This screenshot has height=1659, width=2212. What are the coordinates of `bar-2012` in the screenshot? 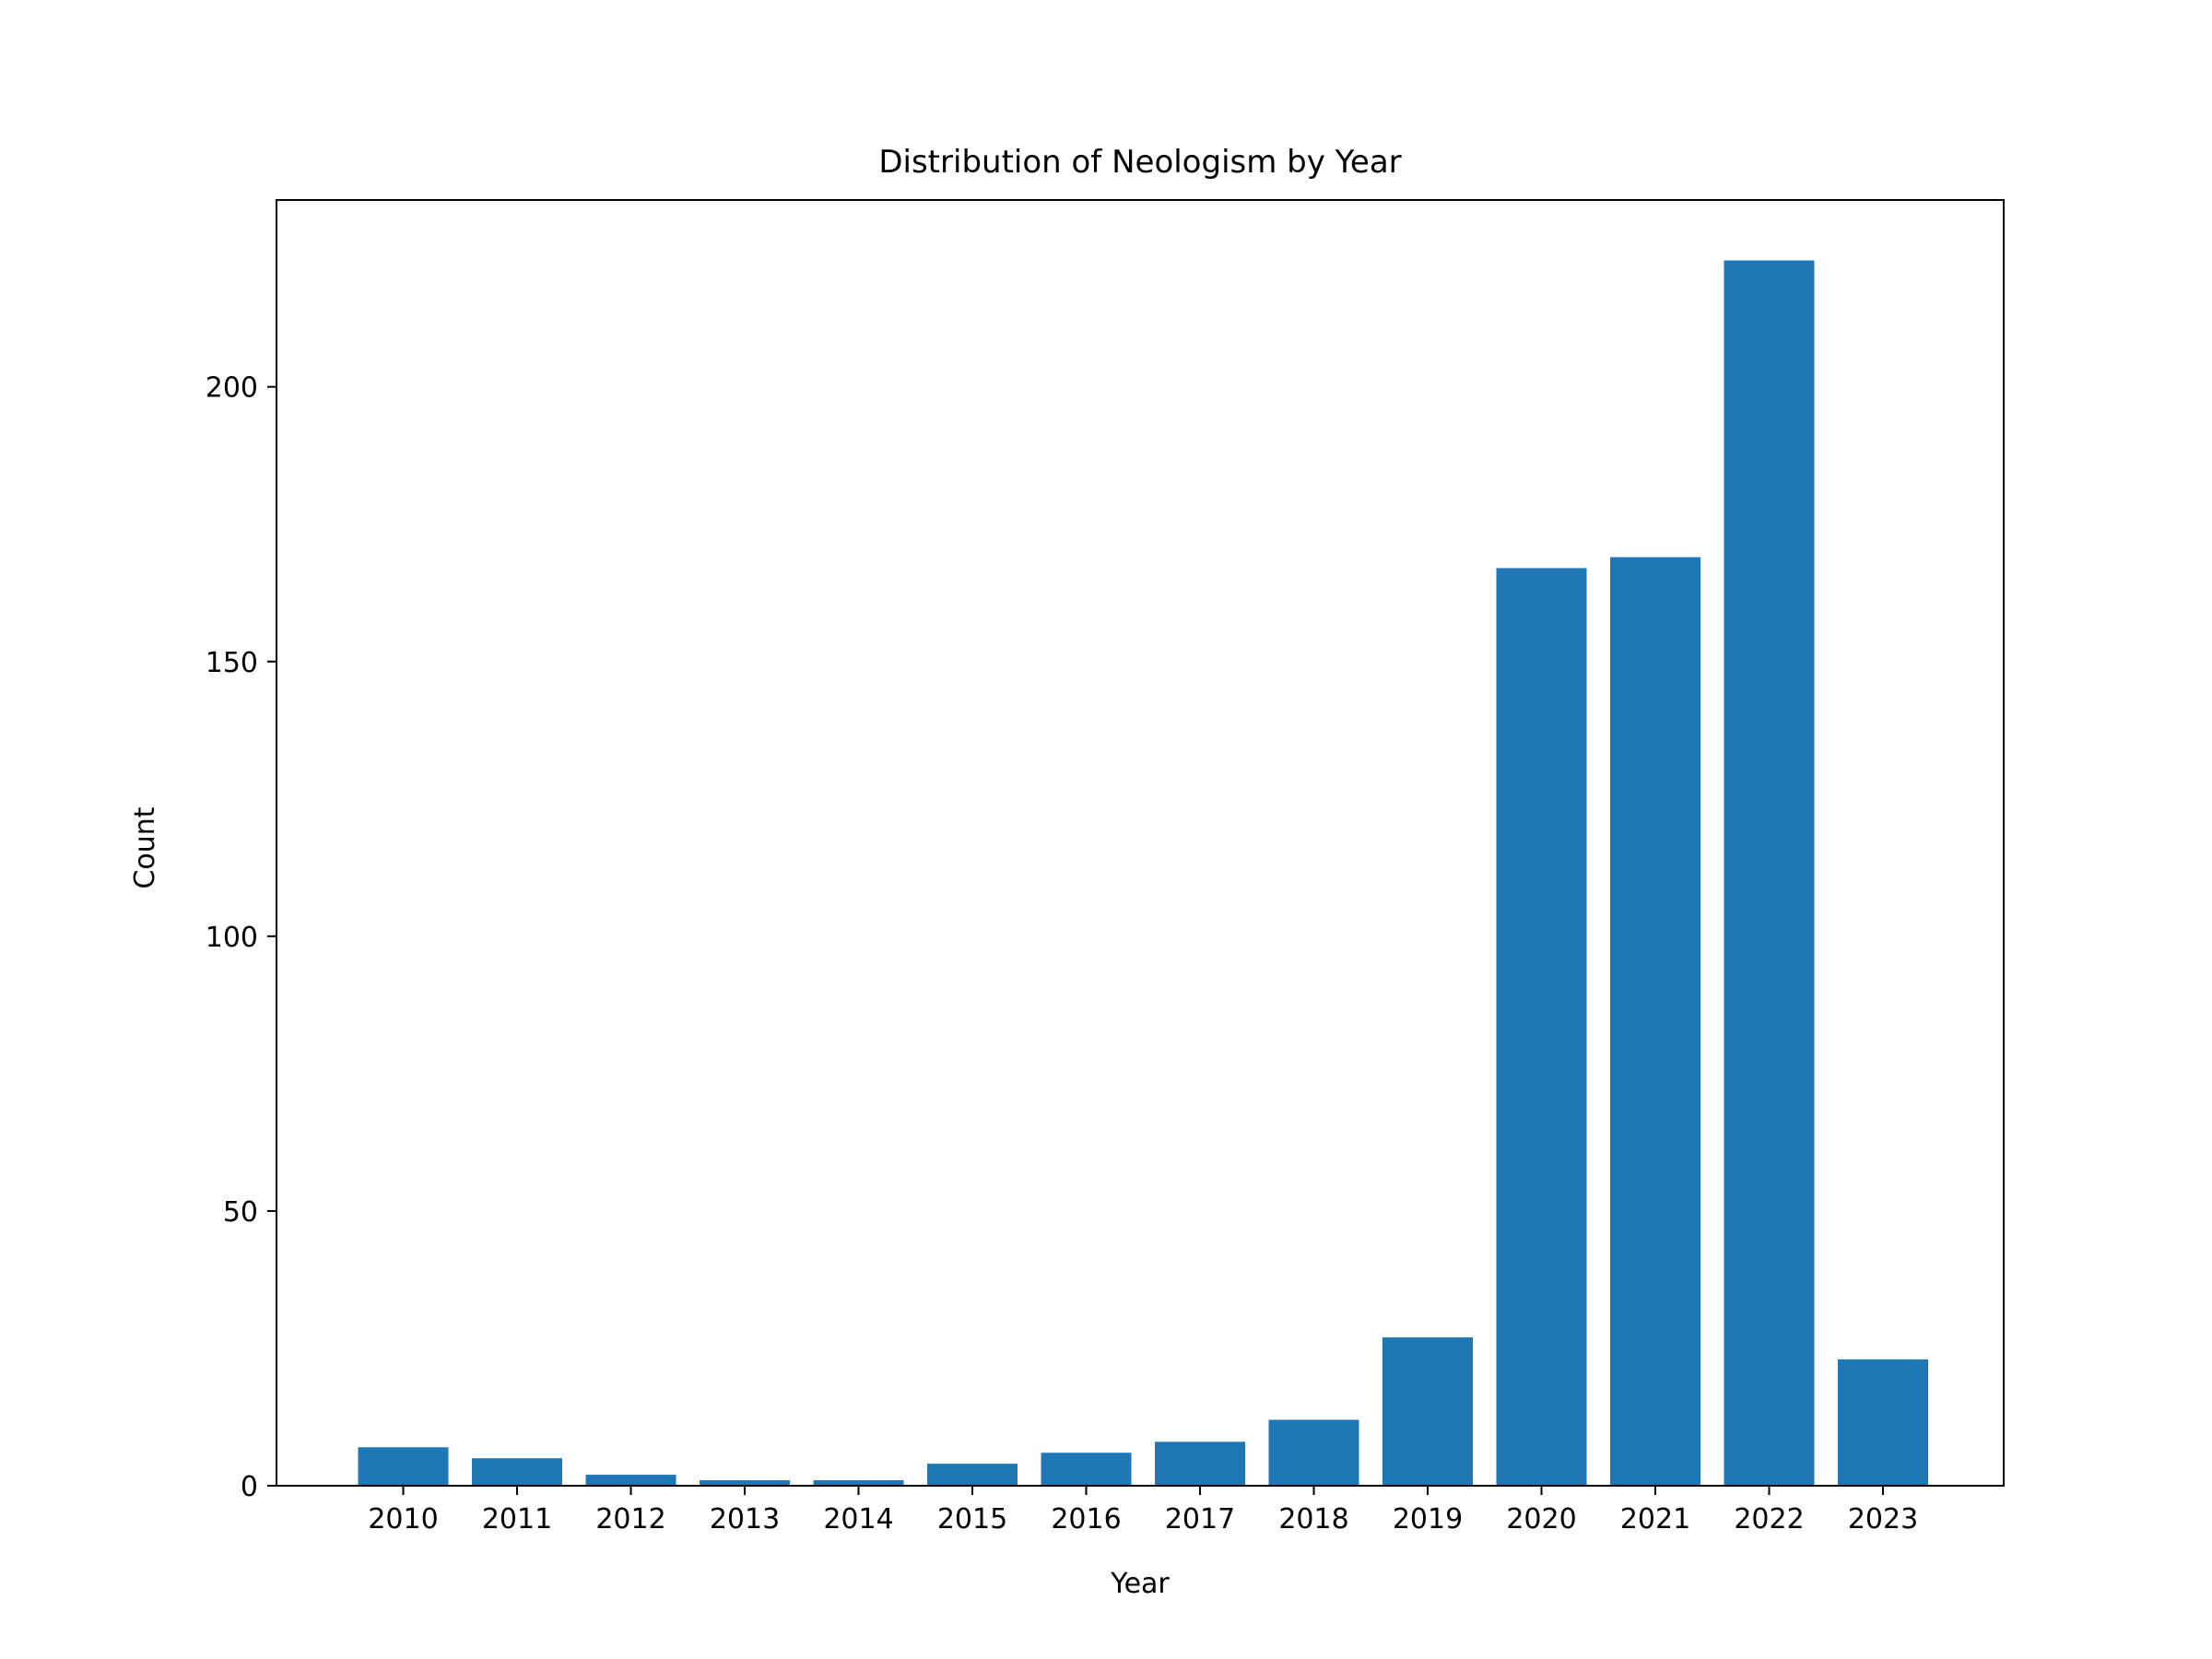 It's located at (631, 1480).